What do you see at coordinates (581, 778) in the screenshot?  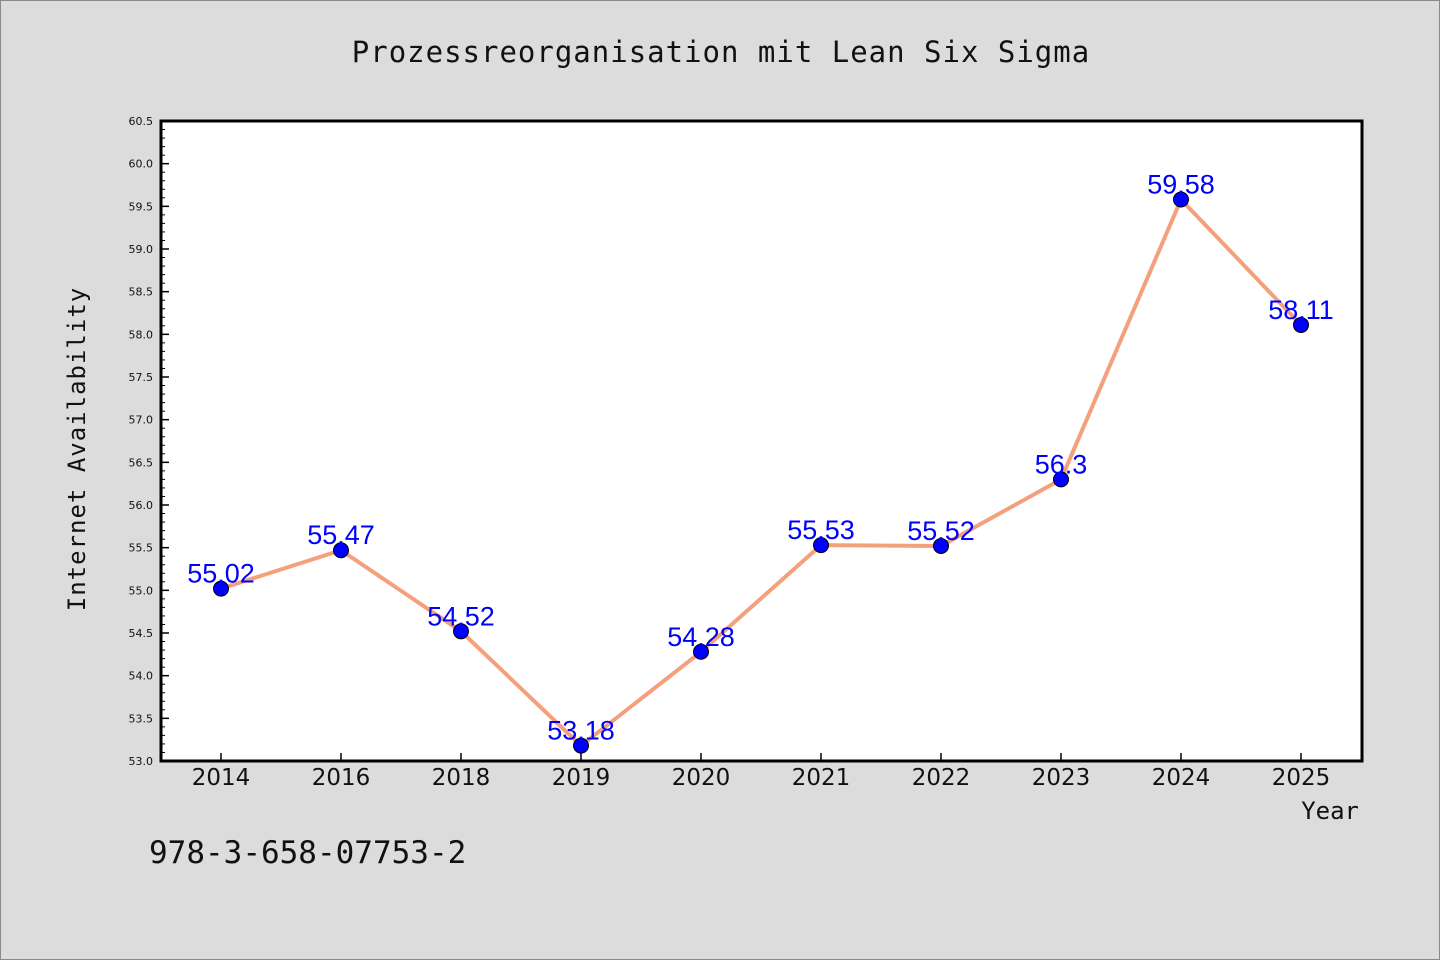 I see `x-tick-label: 2019` at bounding box center [581, 778].